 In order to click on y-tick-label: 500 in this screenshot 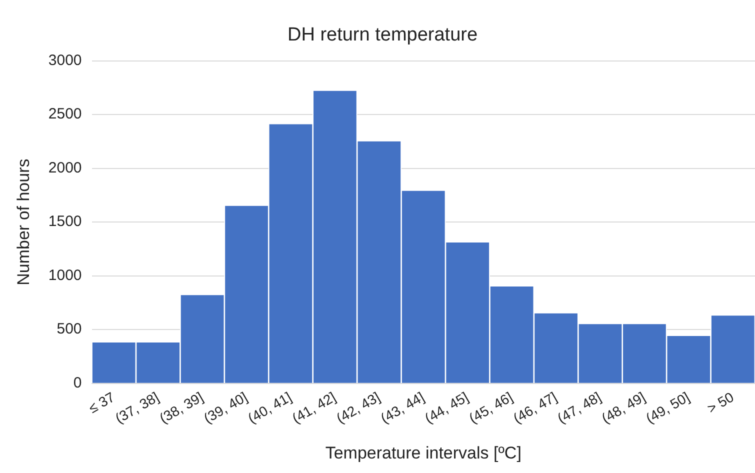, I will do `click(69, 329)`.